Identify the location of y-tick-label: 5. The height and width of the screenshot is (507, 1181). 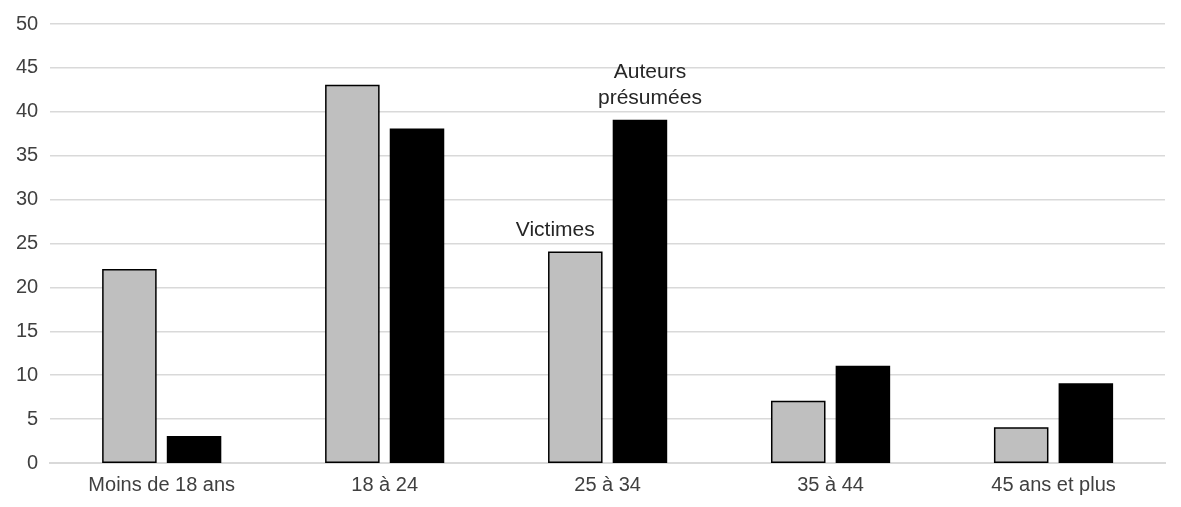
(33, 417).